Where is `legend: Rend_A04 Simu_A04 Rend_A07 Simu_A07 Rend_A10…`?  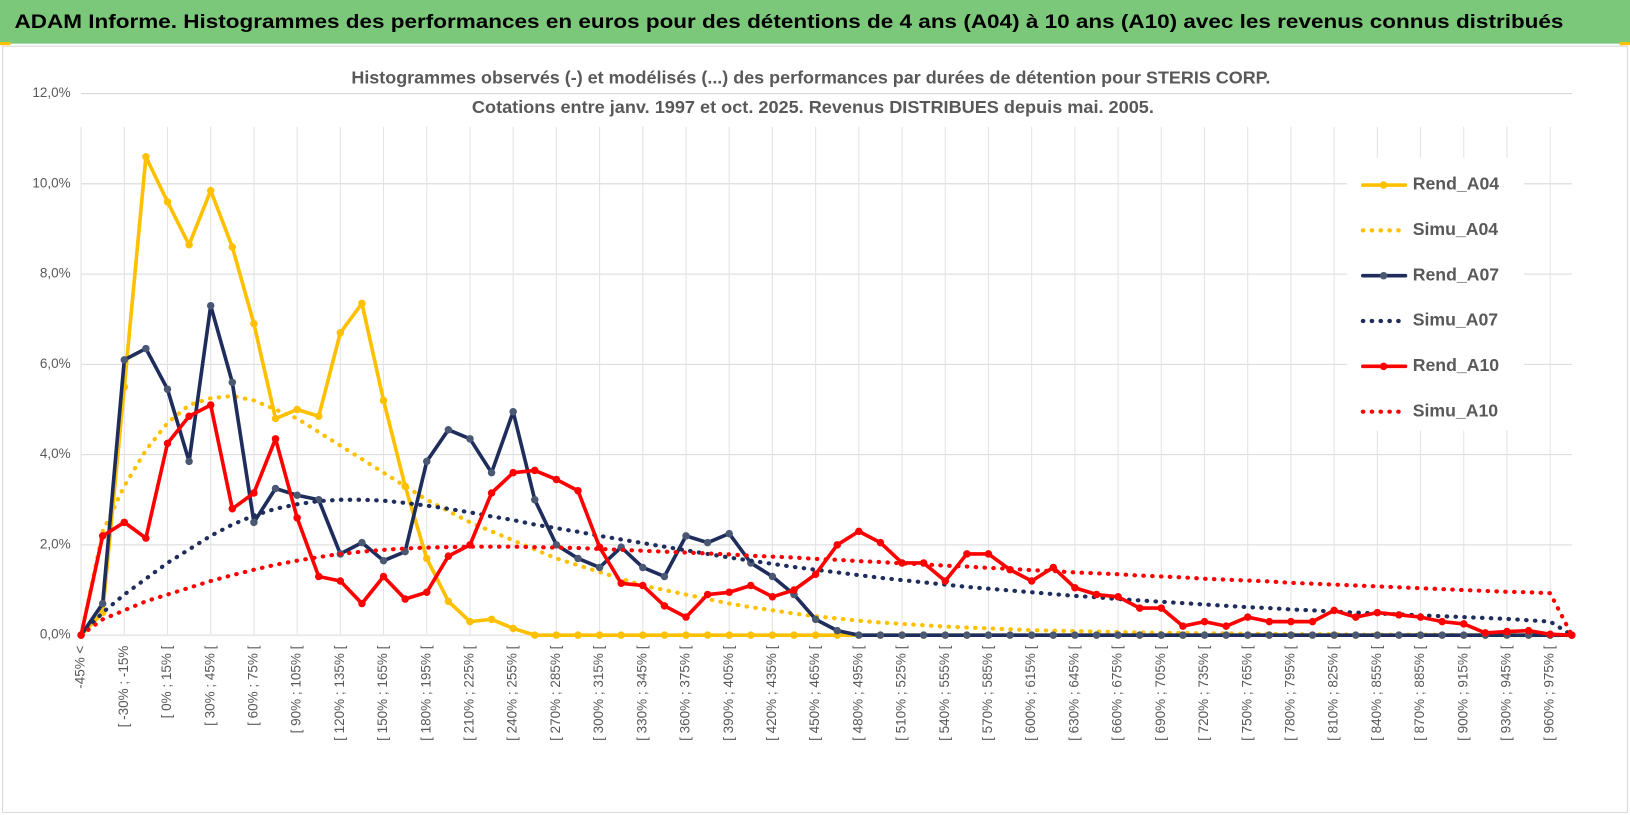
legend: Rend_A04 Simu_A04 Rend_A07 Simu_A07 Rend_A10… is located at coordinates (1435, 294).